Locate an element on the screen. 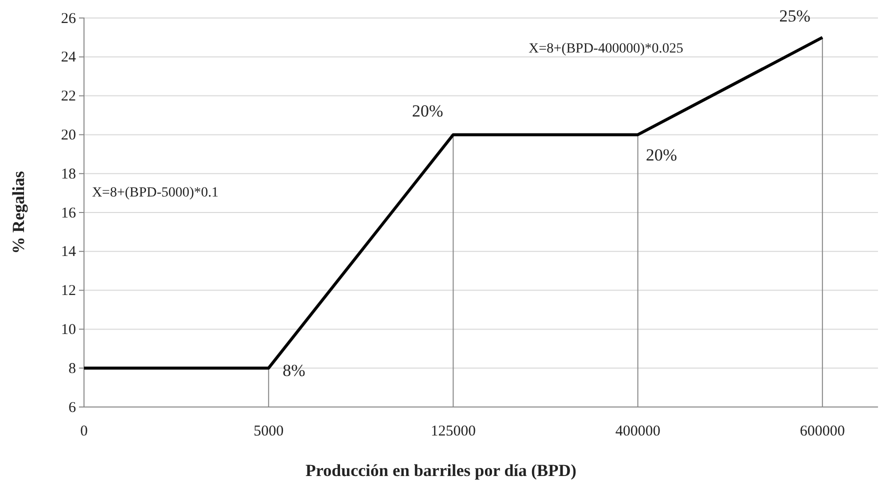  y-tick-label: 10 is located at coordinates (68, 330).